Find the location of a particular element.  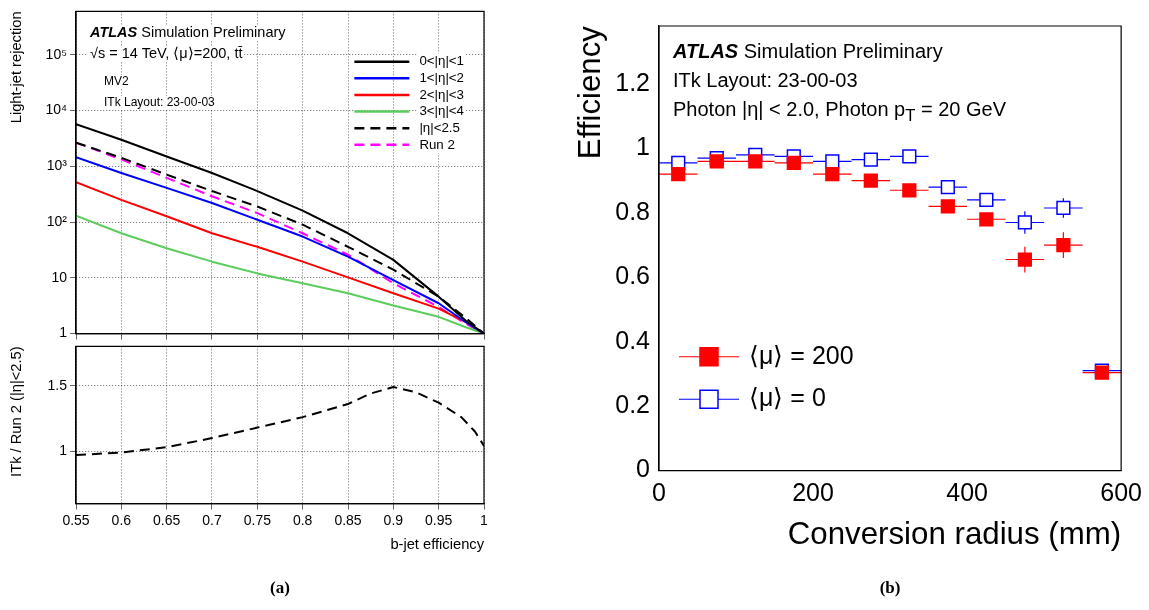

text: (a) is located at coordinates (280, 588).